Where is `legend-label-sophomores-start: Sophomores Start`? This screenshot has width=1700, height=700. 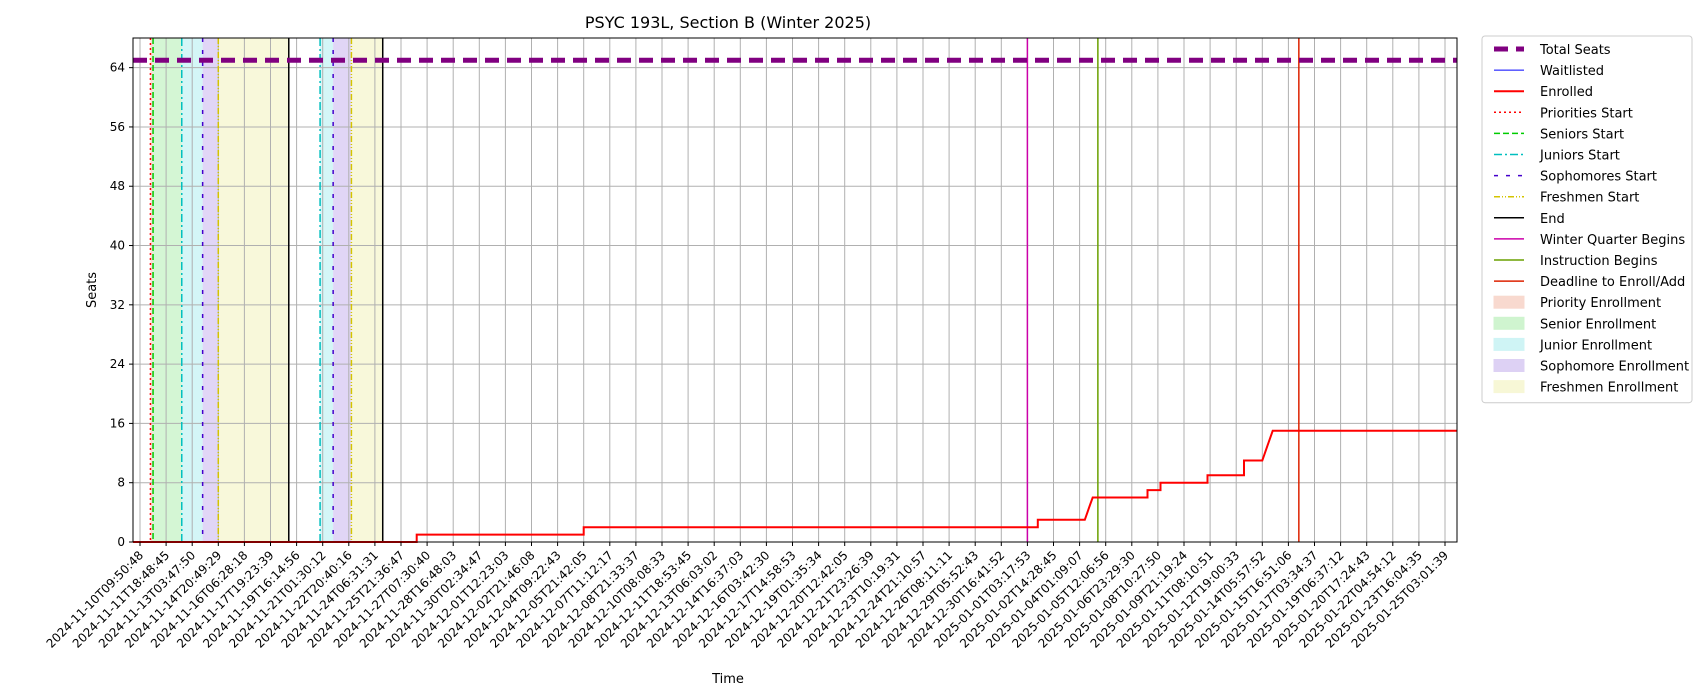 legend-label-sophomores-start: Sophomores Start is located at coordinates (1598, 177).